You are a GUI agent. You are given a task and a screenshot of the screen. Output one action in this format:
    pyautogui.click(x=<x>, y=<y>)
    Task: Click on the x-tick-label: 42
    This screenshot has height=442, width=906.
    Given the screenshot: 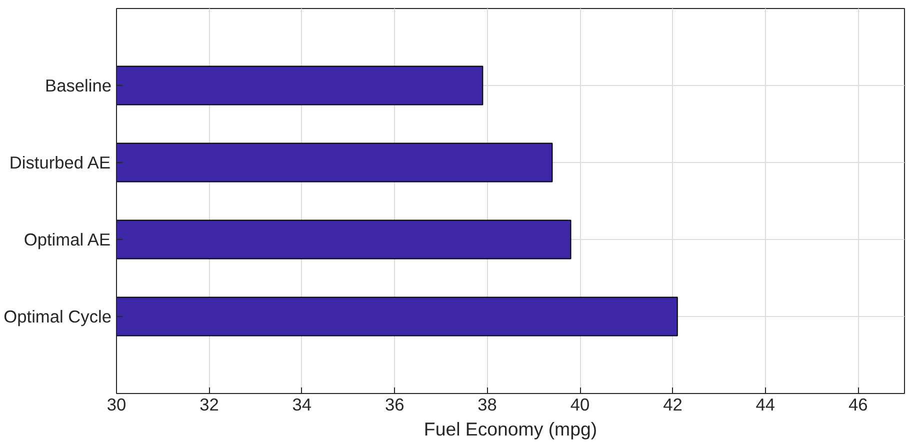 What is the action you would take?
    pyautogui.click(x=672, y=404)
    